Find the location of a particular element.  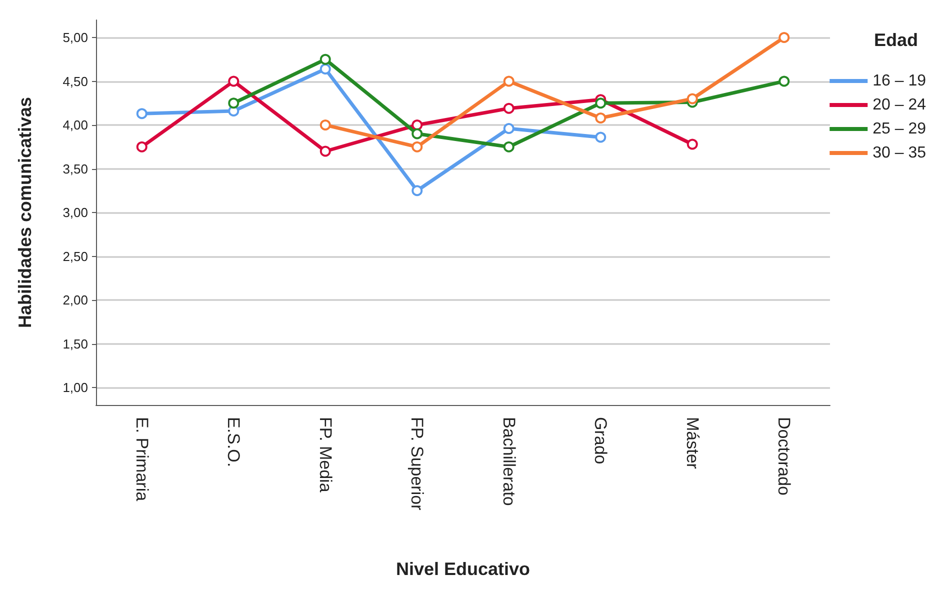

x-axis-title: Nivel Educativo is located at coordinates (463, 569).